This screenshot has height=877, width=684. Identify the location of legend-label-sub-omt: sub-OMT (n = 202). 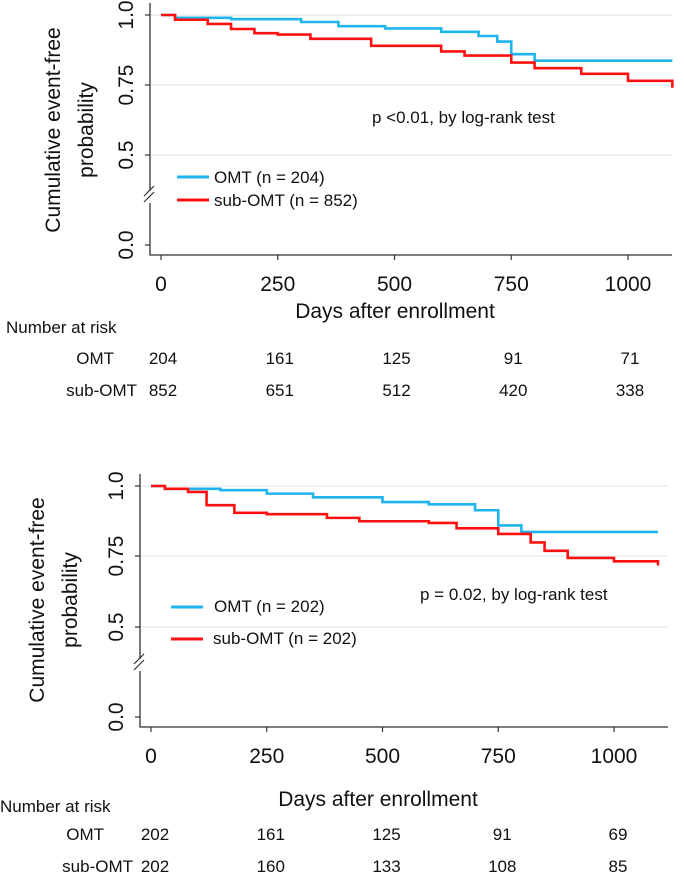
(285, 638).